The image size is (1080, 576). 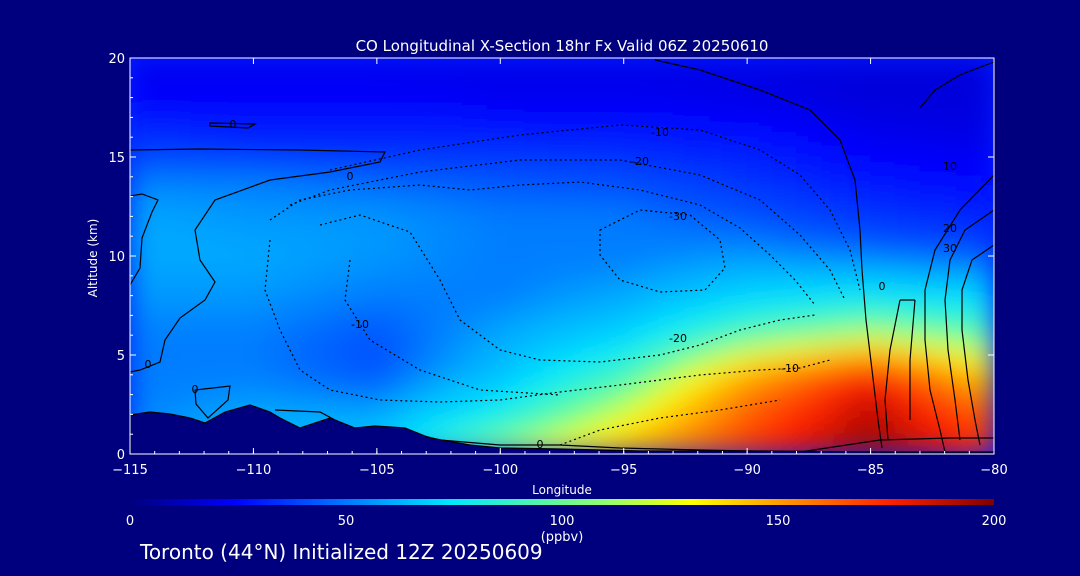 What do you see at coordinates (121, 455) in the screenshot?
I see `y-tick-label: 0` at bounding box center [121, 455].